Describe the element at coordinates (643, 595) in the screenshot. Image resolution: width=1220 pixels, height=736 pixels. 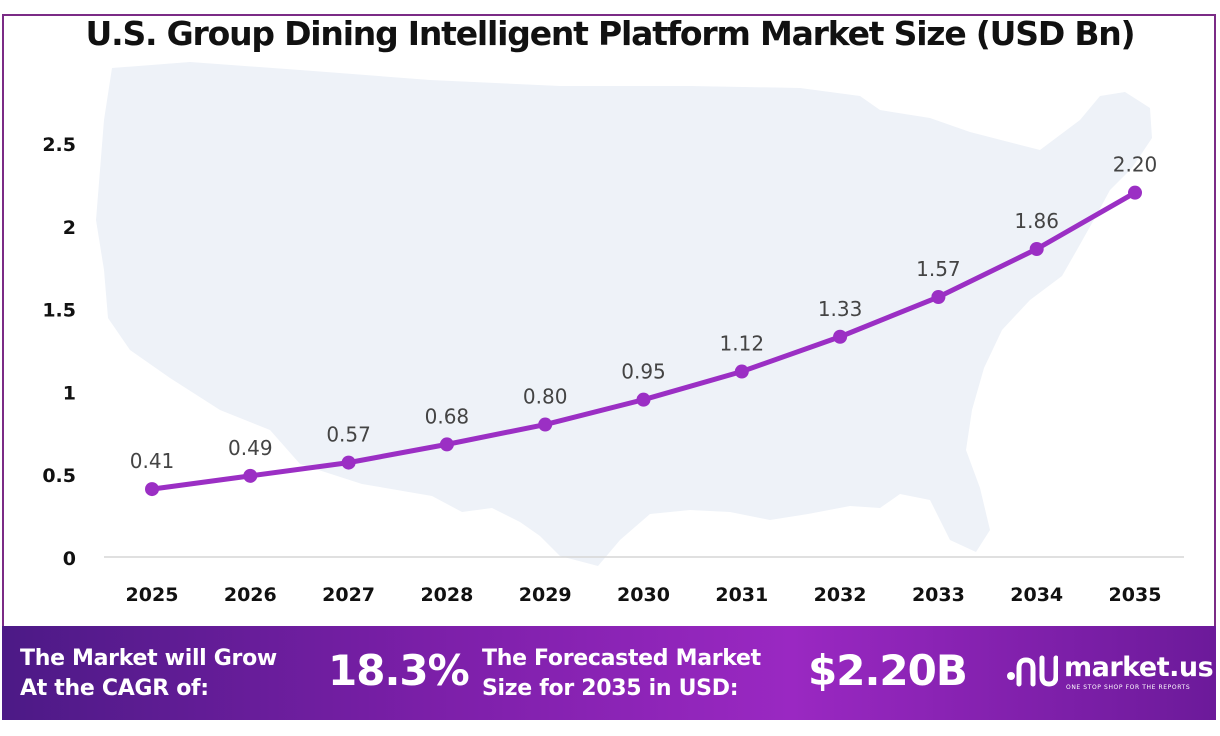
I see `x-tick-label: 2030` at that location.